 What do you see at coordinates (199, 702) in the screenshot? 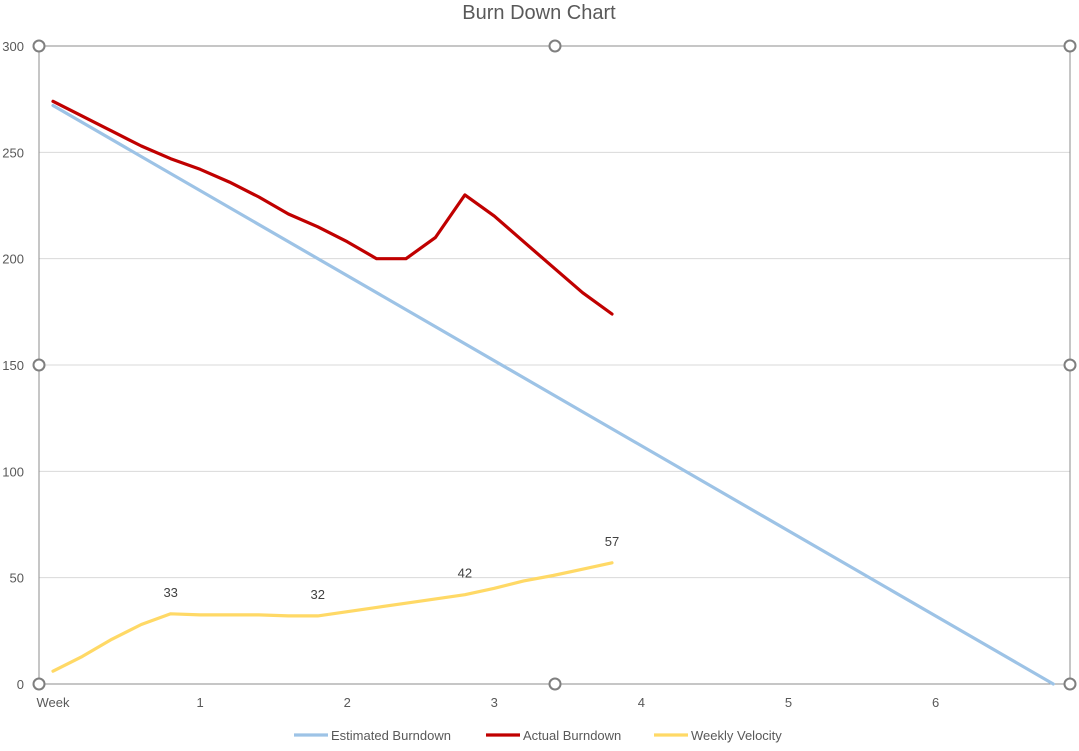
I see `x-tick-label: 1` at bounding box center [199, 702].